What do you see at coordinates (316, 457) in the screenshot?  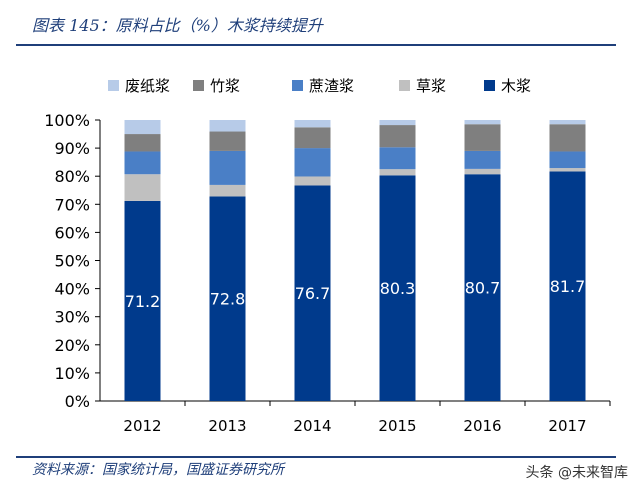 I see `footer-divider` at bounding box center [316, 457].